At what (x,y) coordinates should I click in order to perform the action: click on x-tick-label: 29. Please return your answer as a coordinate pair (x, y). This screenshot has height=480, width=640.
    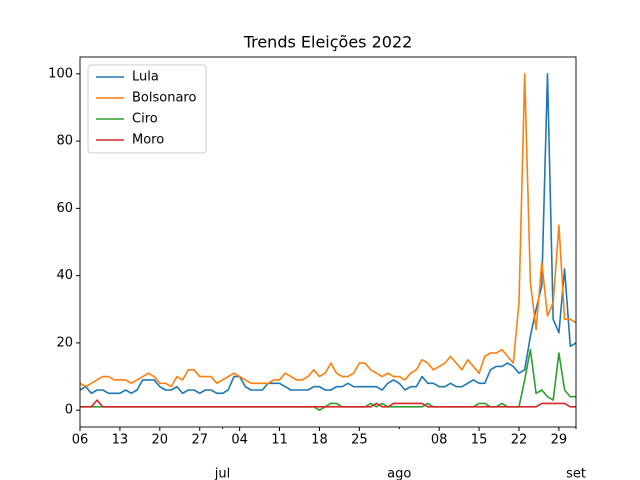
    Looking at the image, I should click on (559, 440).